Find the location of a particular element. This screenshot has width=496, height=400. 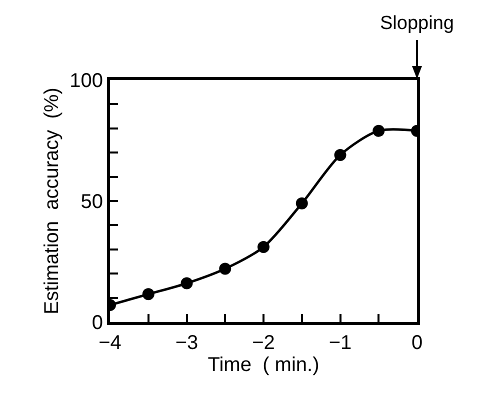

x-tick-label: −1 is located at coordinates (340, 343).